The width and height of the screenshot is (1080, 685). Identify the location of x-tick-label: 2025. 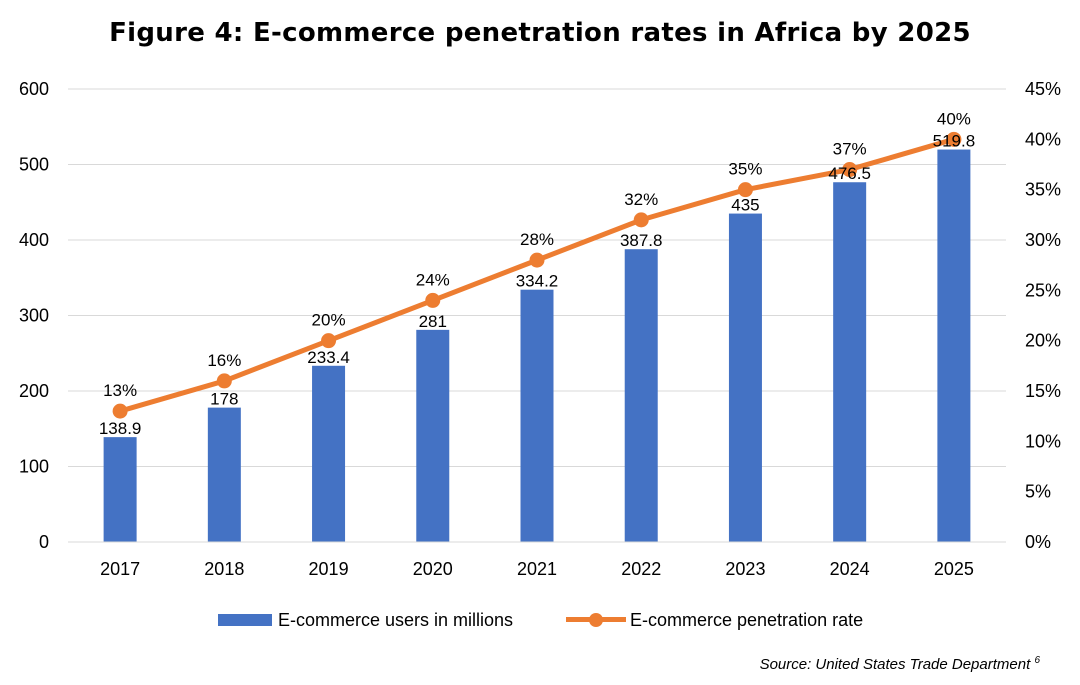
(954, 569).